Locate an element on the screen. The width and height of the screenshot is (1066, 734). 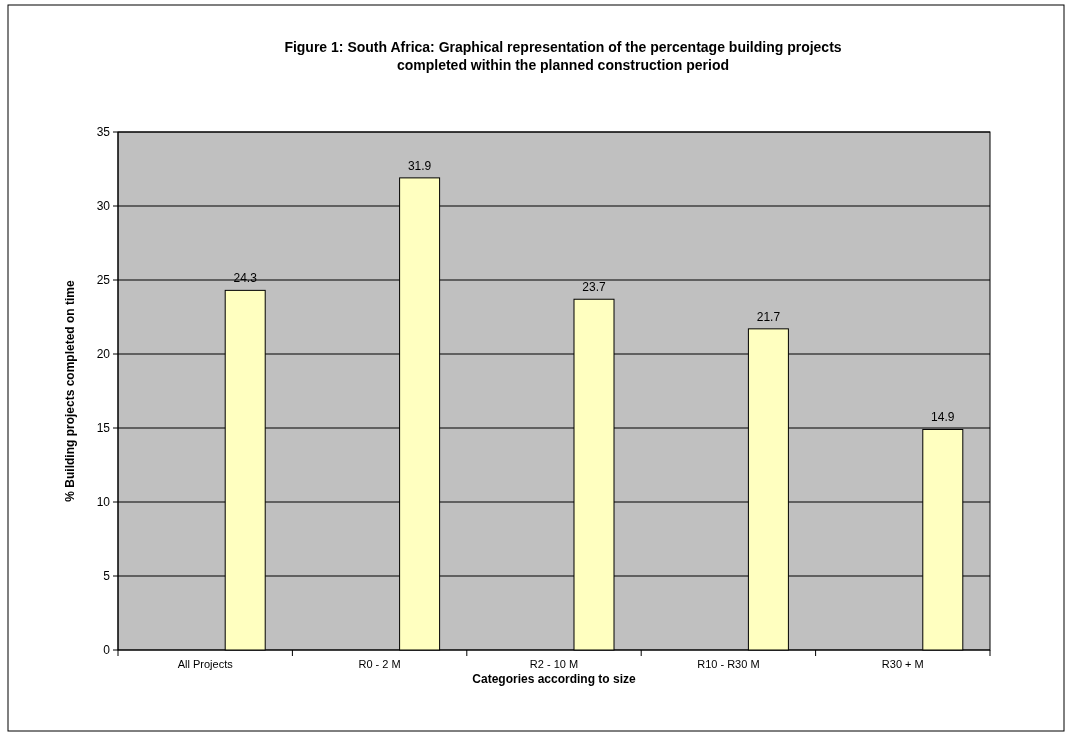
y-tick-label: 20 is located at coordinates (103, 354).